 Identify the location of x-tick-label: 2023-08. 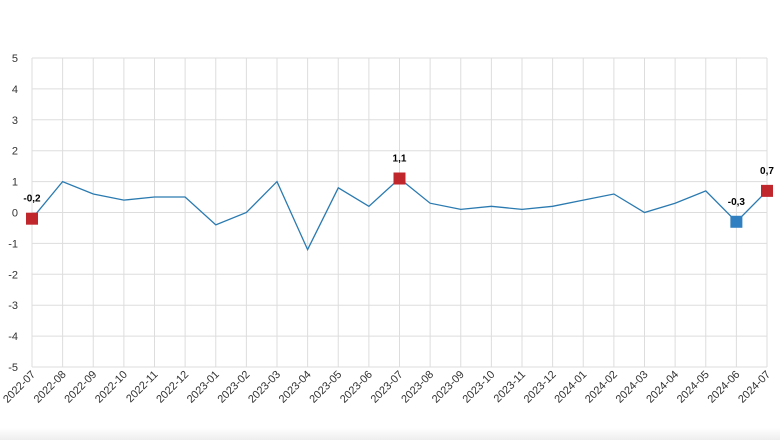
(417, 387).